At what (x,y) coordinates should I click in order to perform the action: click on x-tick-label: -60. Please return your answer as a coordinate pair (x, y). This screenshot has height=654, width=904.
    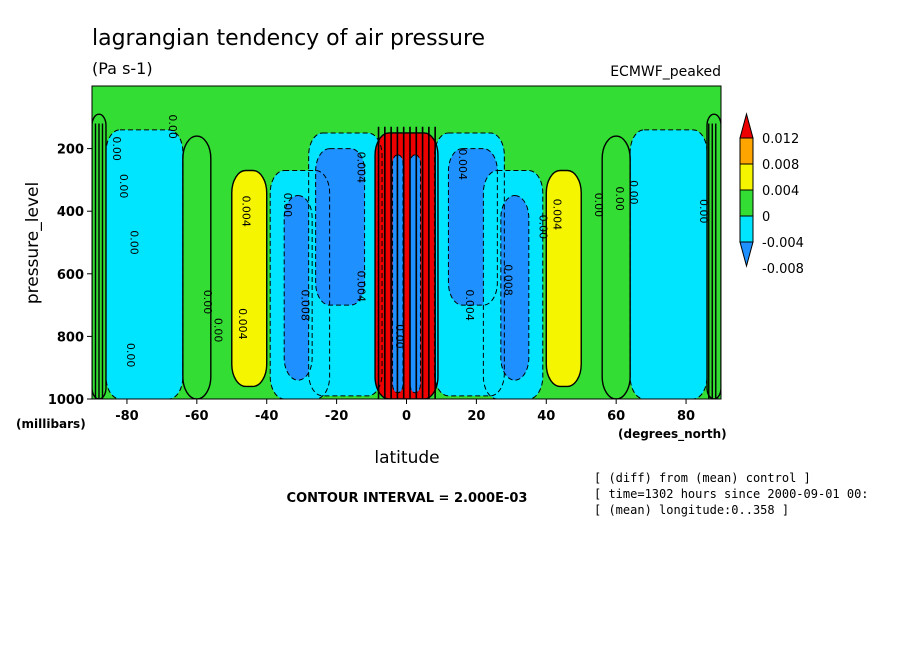
    Looking at the image, I should click on (197, 416).